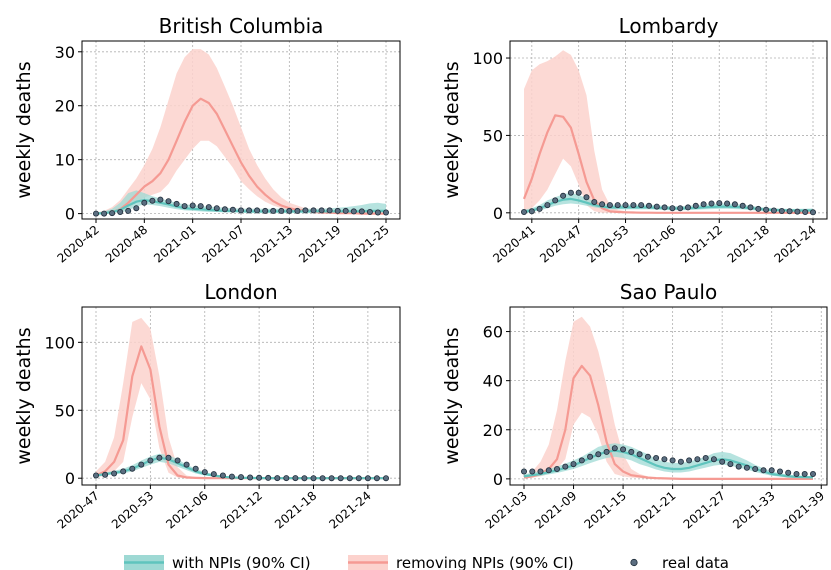 The image size is (831, 570). I want to click on x-tick-label: 2021-15, so click(605, 510).